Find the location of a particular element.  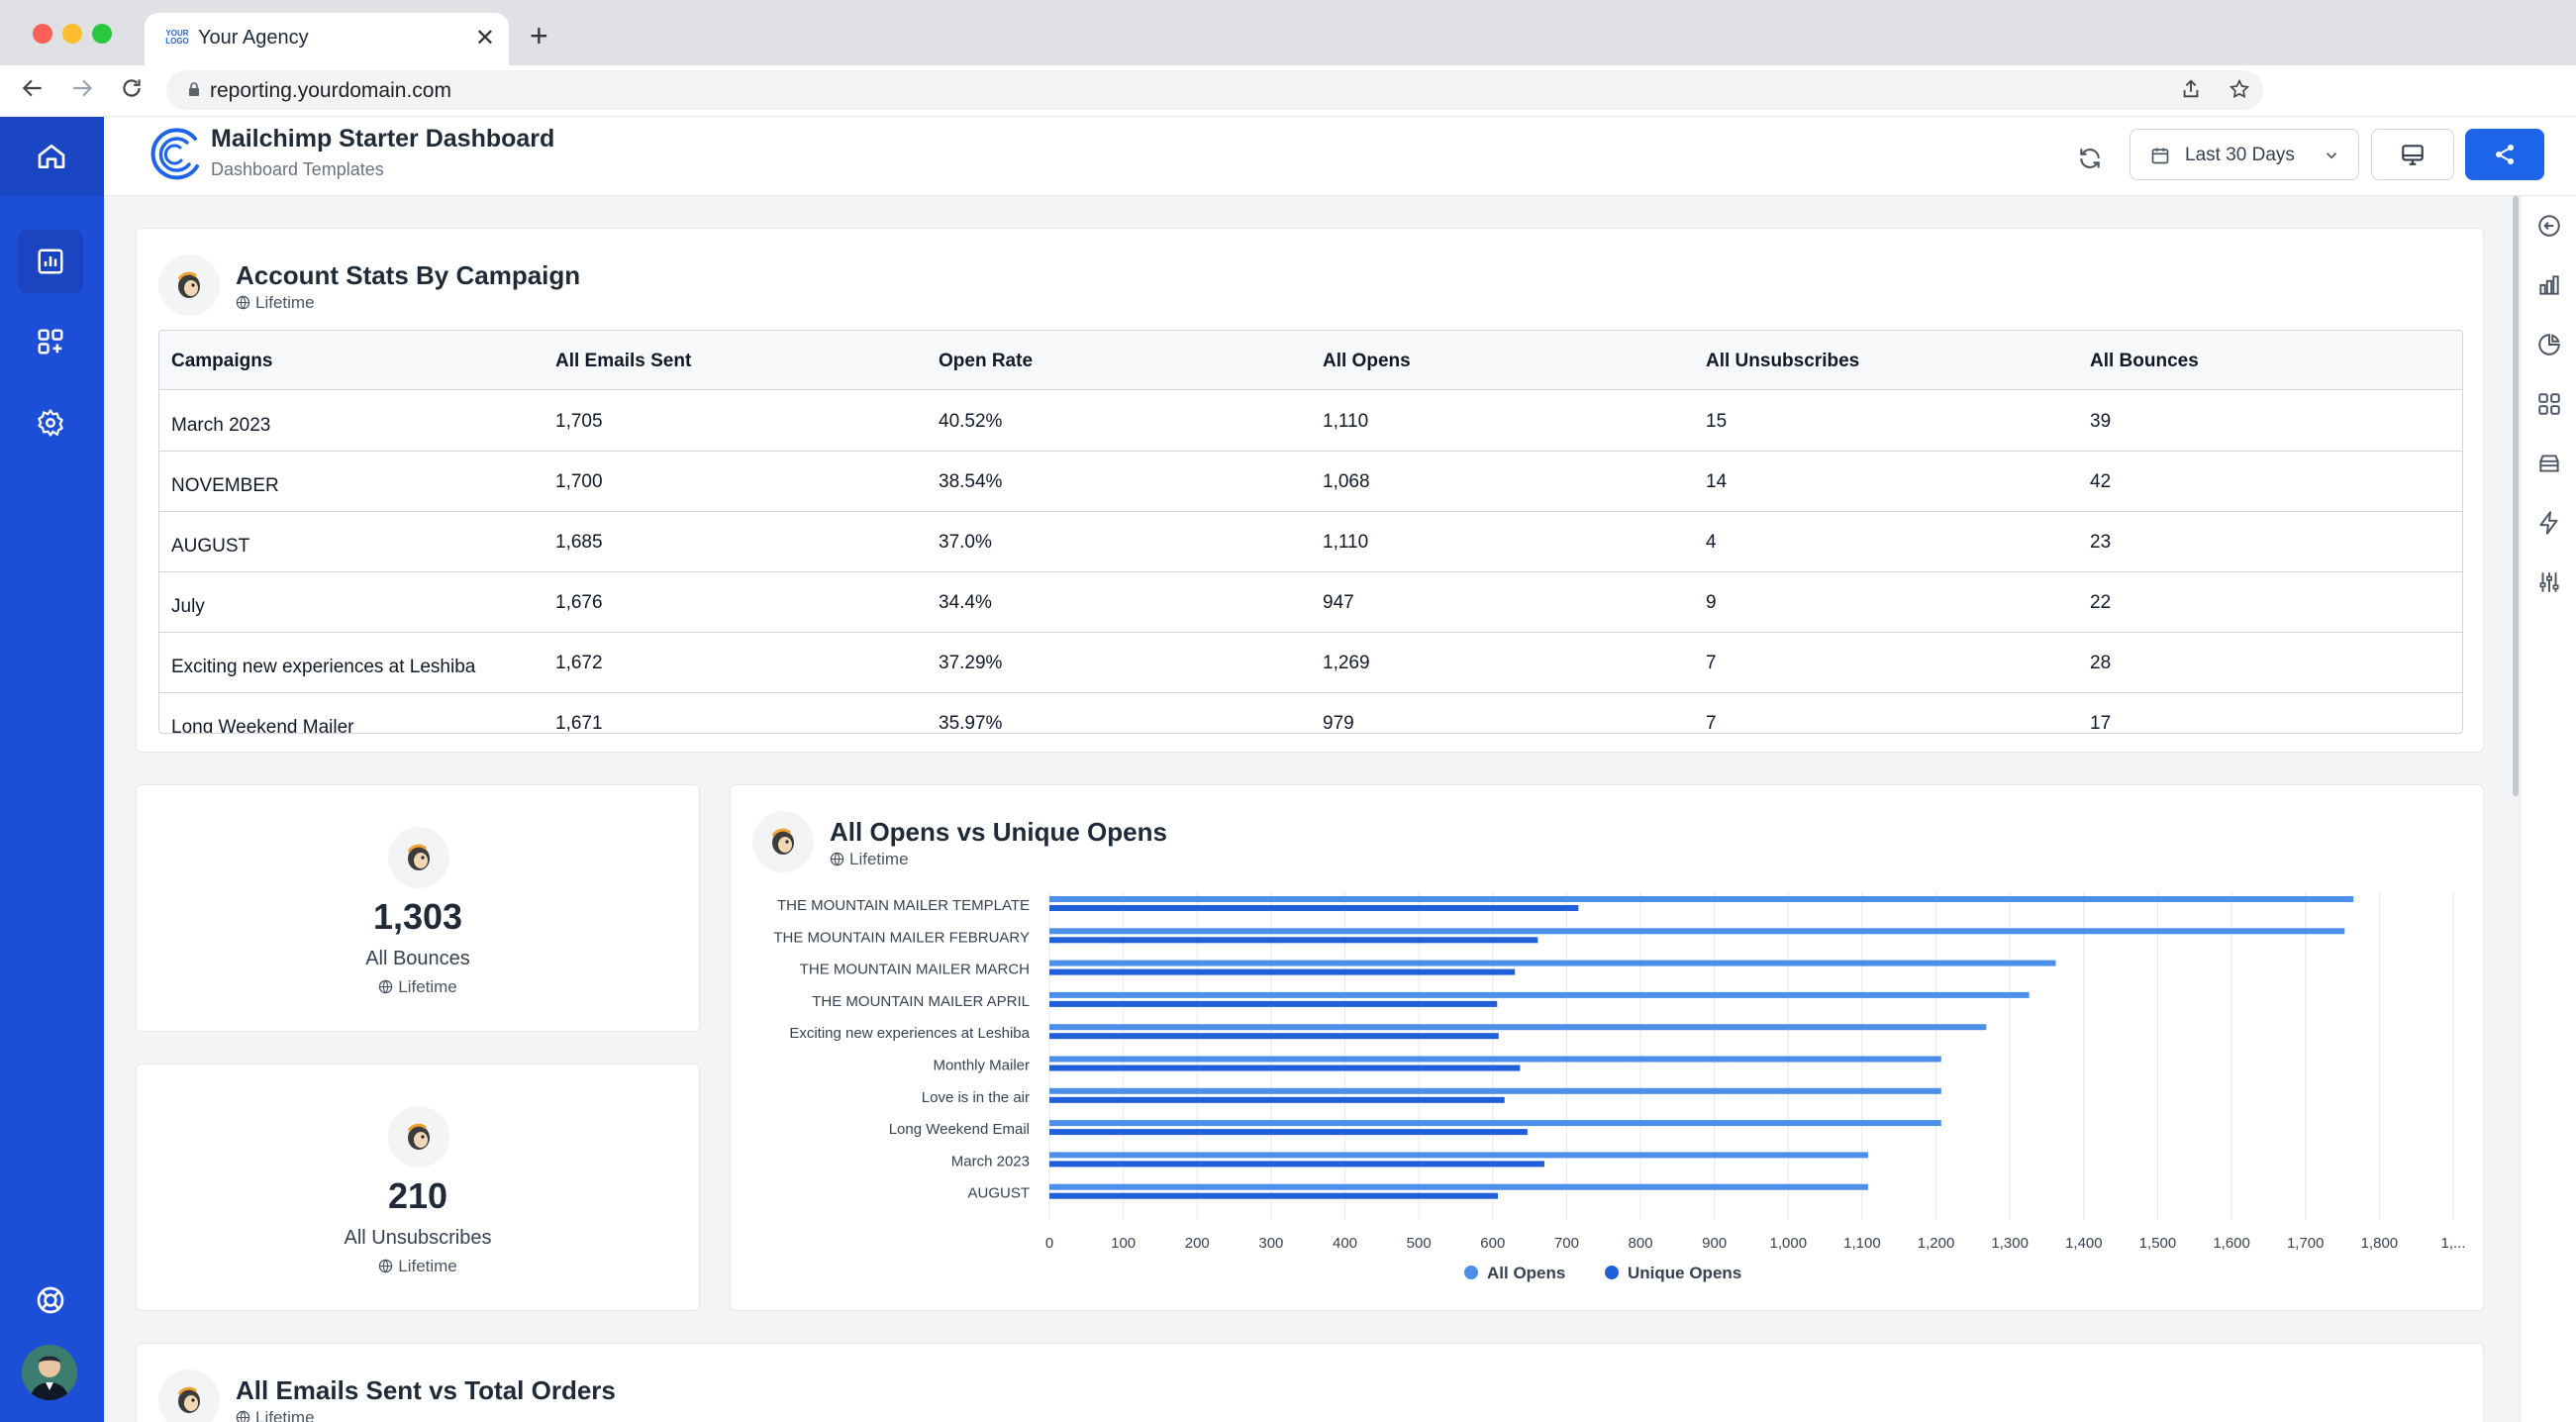

sidebar-dashboards is located at coordinates (50, 261).